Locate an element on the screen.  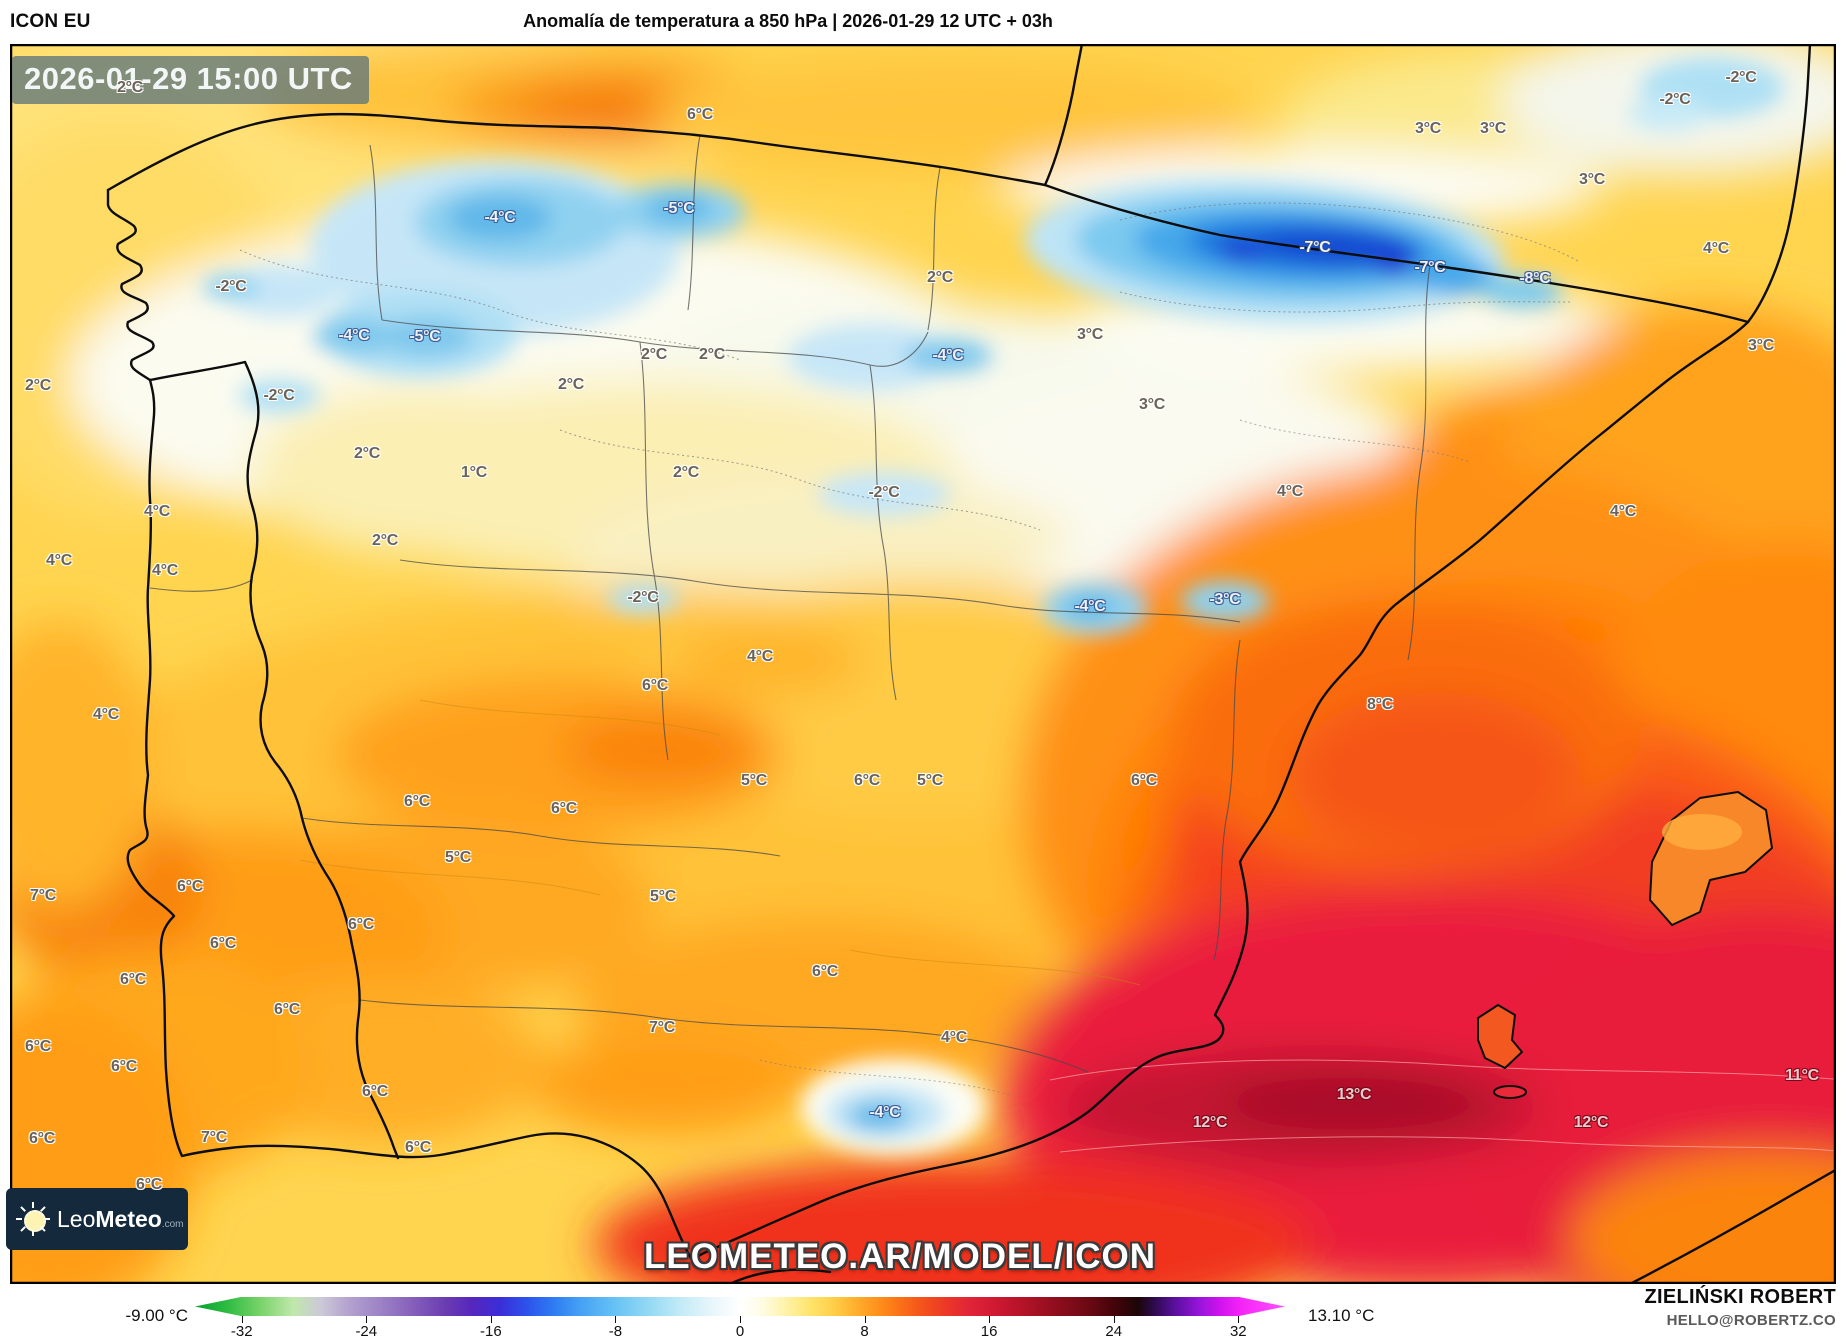
colorbar-tick-label: 16 is located at coordinates (989, 1331).